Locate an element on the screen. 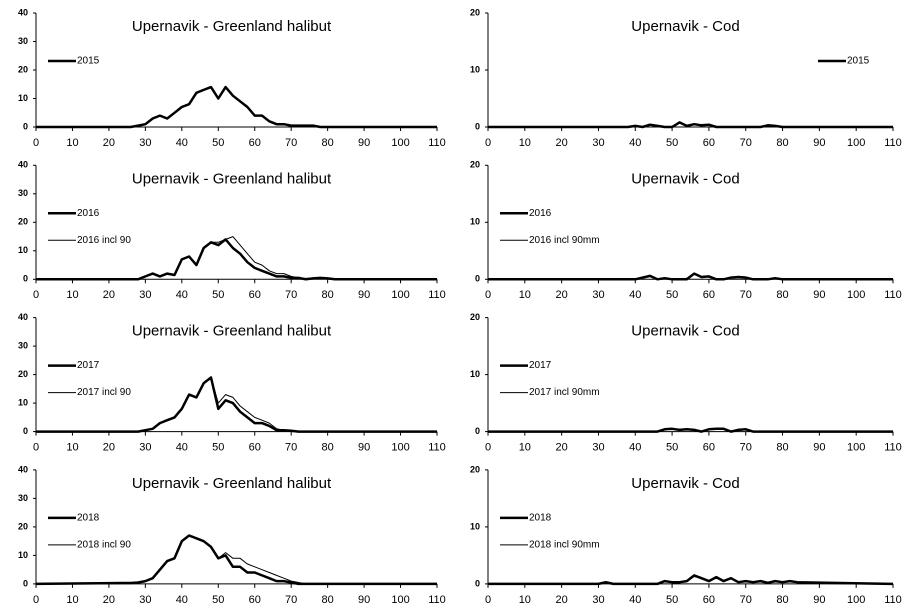  chart-title: Upernavik - Greenland halibut is located at coordinates (232, 26).